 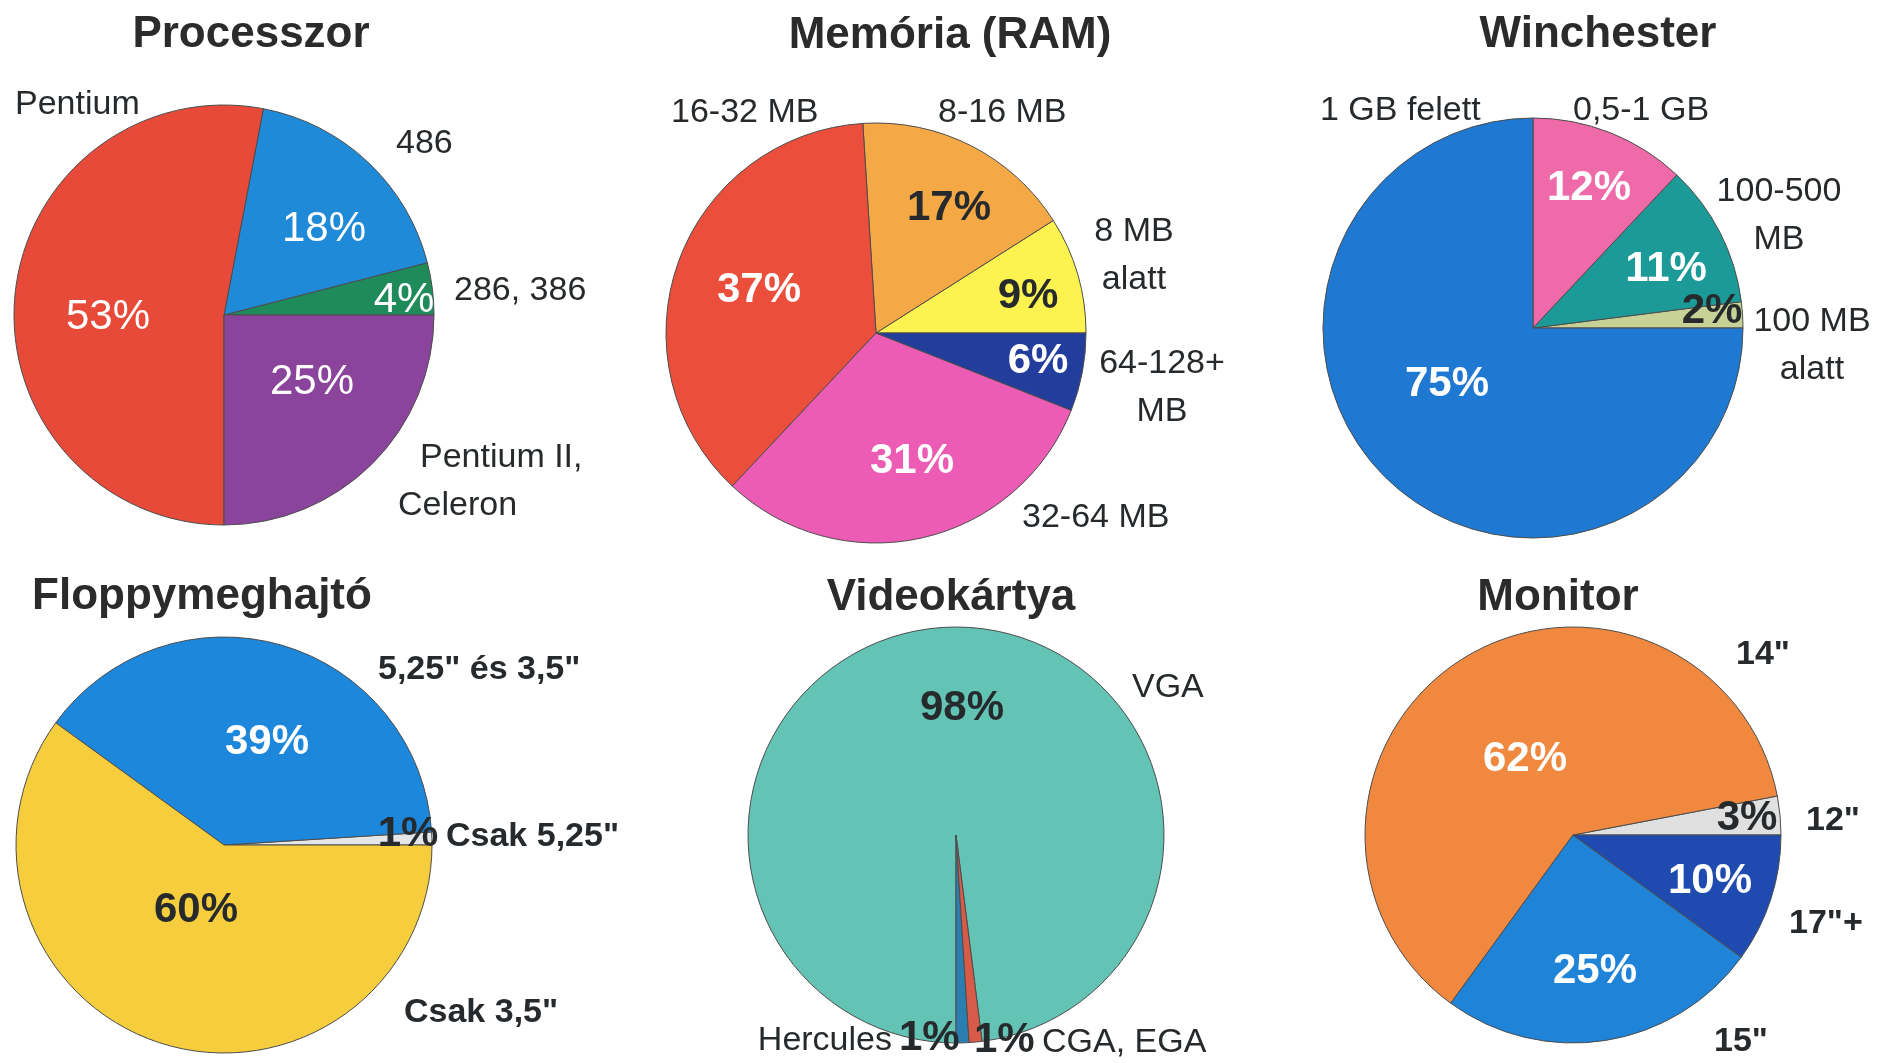 I want to click on slice-label: 12", so click(x=1833, y=818).